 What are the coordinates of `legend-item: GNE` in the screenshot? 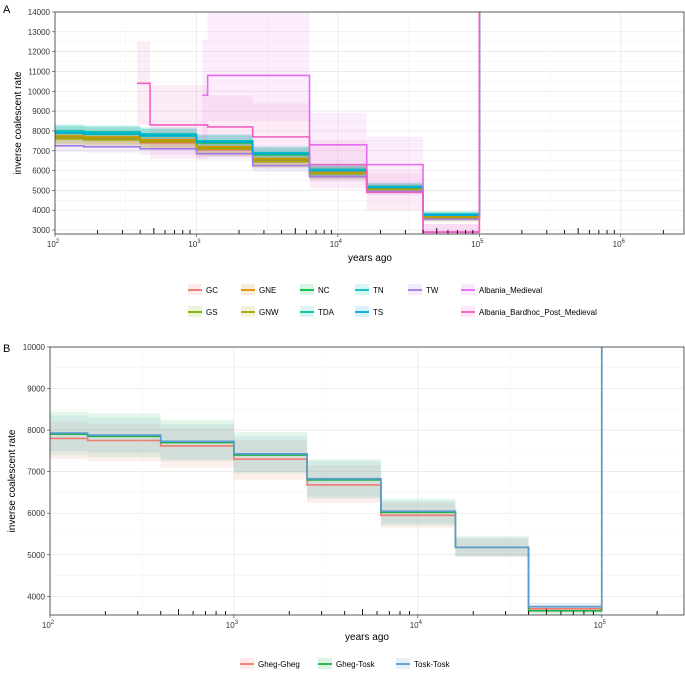 It's located at (258, 289).